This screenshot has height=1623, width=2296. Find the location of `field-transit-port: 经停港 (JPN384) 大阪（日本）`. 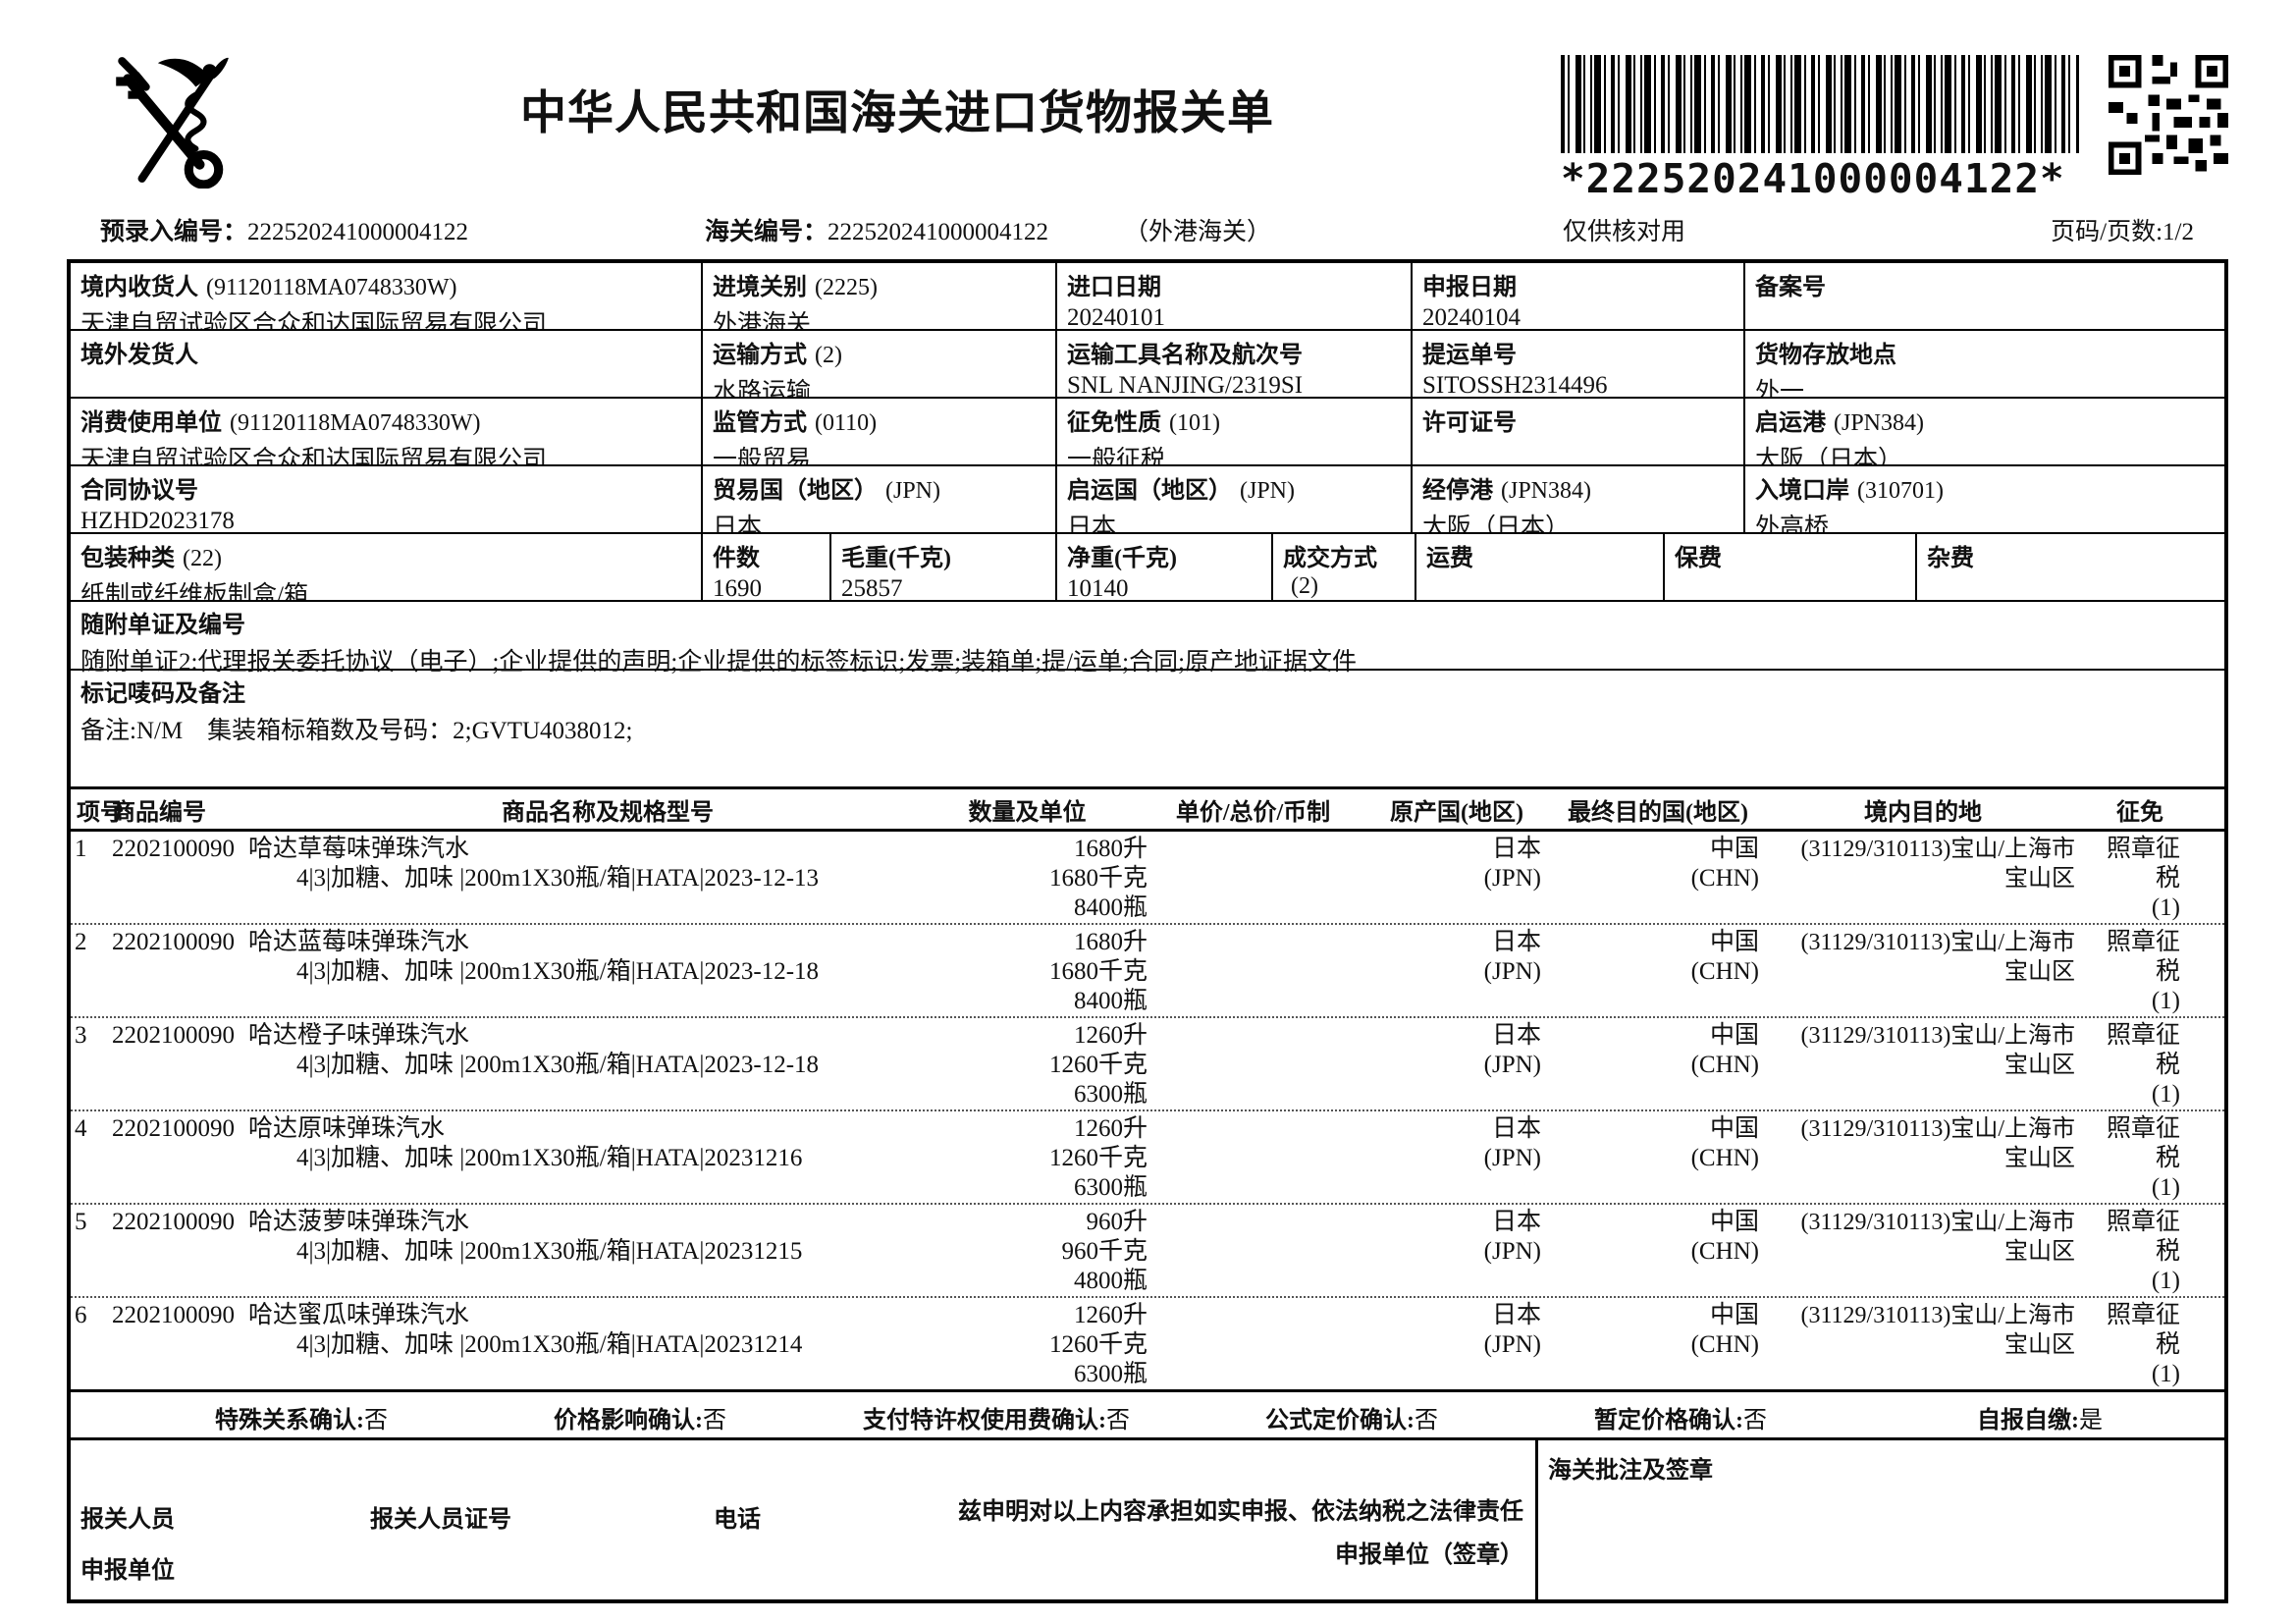

field-transit-port: 经停港 (JPN384) 大阪（日本） is located at coordinates (1577, 499).